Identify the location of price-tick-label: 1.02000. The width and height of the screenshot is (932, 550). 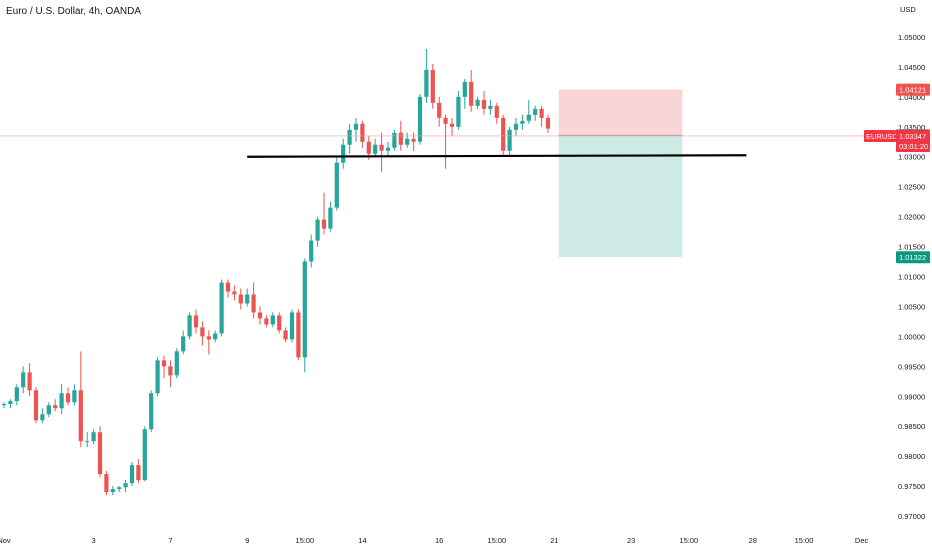
(911, 217).